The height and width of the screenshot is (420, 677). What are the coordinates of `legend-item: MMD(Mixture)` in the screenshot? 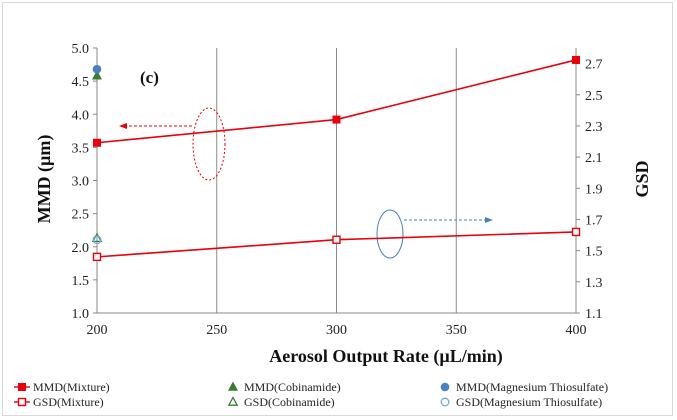 It's located at (62, 387).